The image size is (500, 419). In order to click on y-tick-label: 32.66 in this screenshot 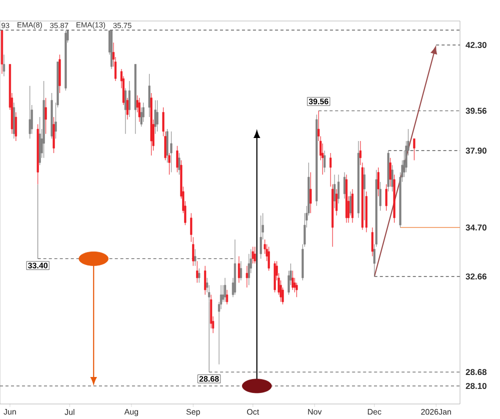, I will do `click(476, 276)`.